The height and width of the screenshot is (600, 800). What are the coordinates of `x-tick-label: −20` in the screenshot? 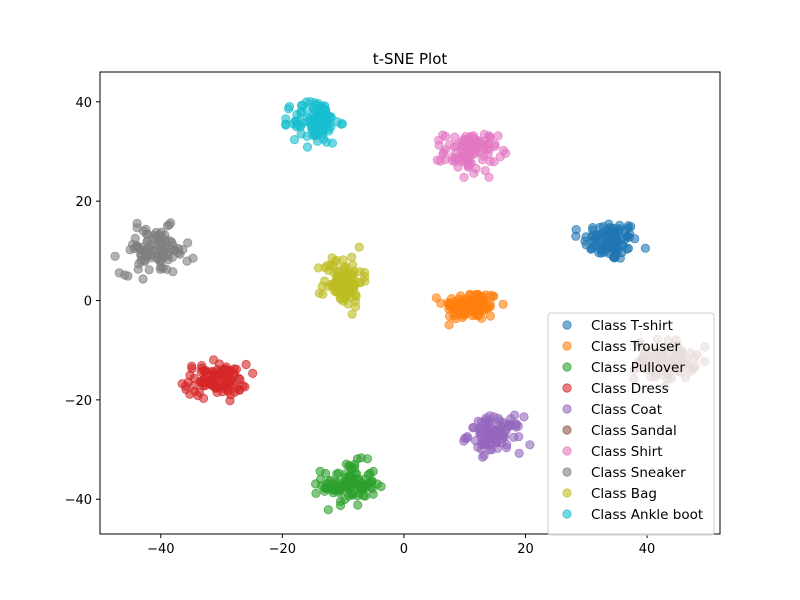 It's located at (282, 549).